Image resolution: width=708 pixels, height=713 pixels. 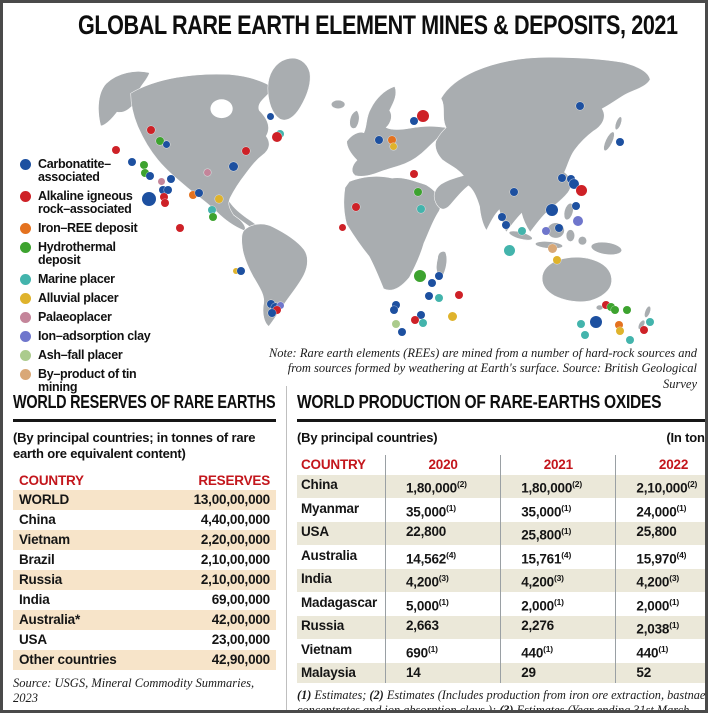 What do you see at coordinates (442, 604) in the screenshot?
I see `production-value-cell: 5,000(1)` at bounding box center [442, 604].